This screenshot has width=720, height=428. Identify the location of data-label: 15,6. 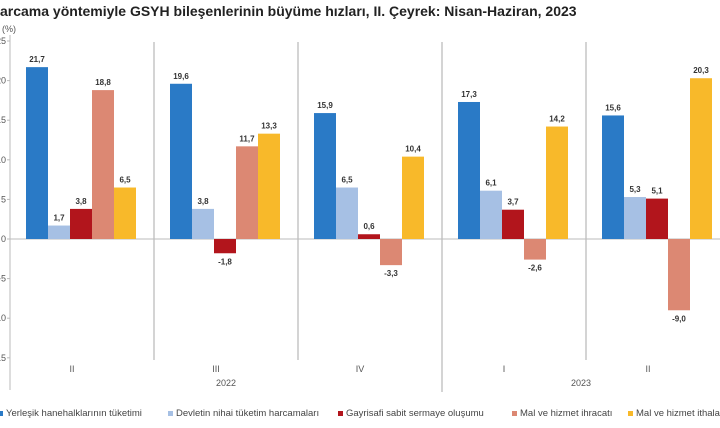
(613, 107).